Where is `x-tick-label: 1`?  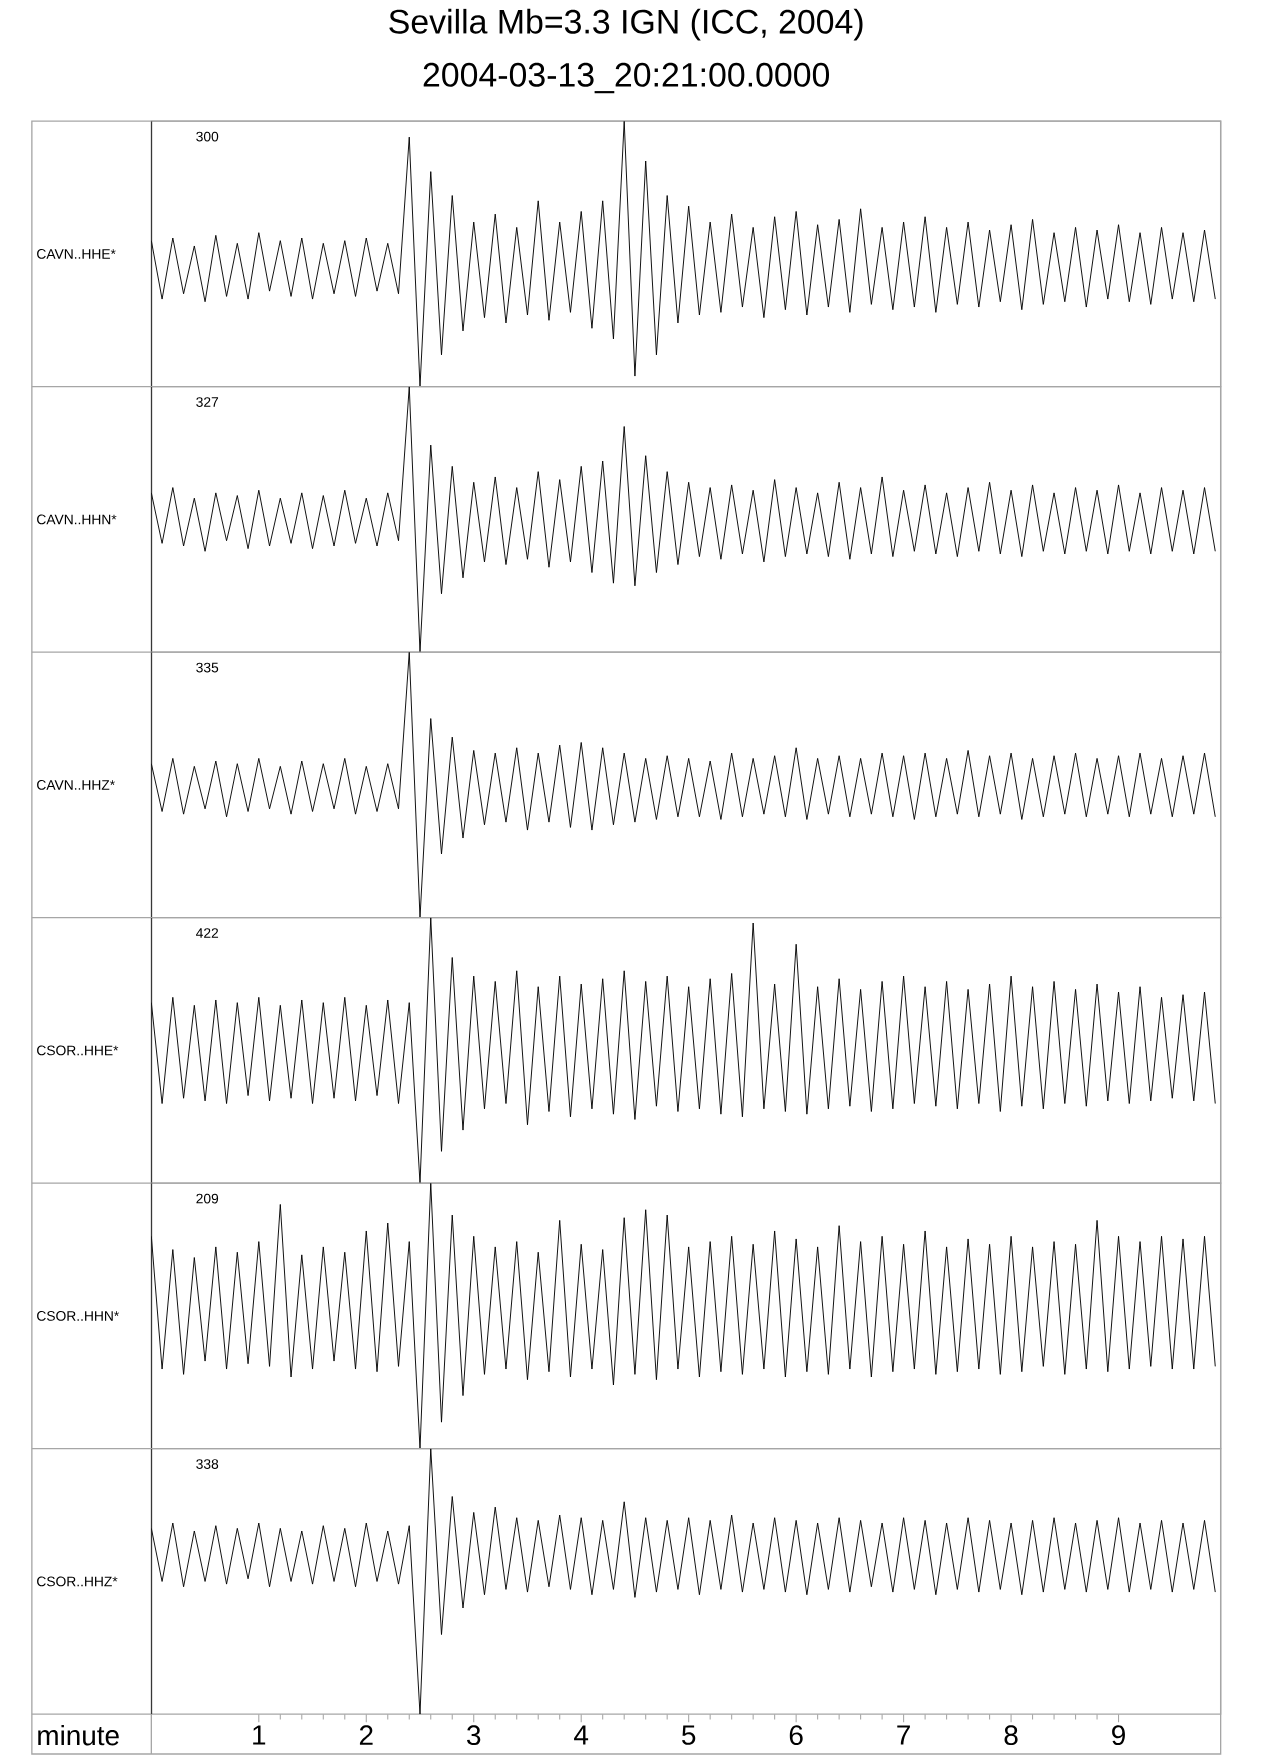
x-tick-label: 1 is located at coordinates (258, 1735).